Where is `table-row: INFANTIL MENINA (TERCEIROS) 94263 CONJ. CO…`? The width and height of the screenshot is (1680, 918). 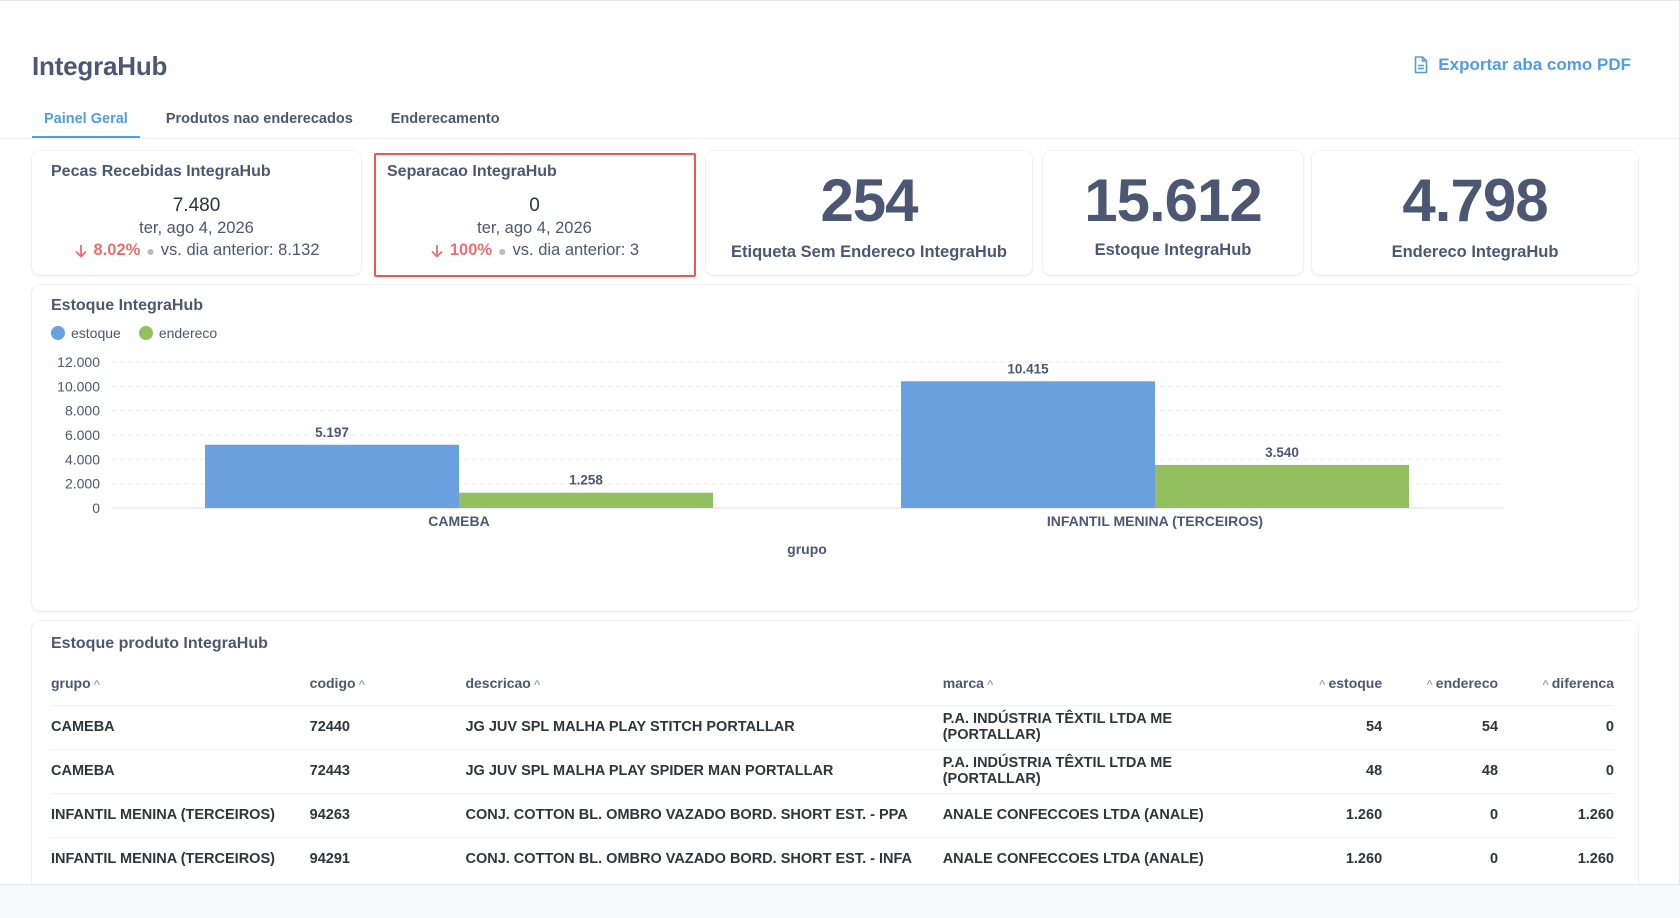
table-row: INFANTIL MENINA (TERCEIROS) 94263 CONJ. CO… is located at coordinates (832, 814).